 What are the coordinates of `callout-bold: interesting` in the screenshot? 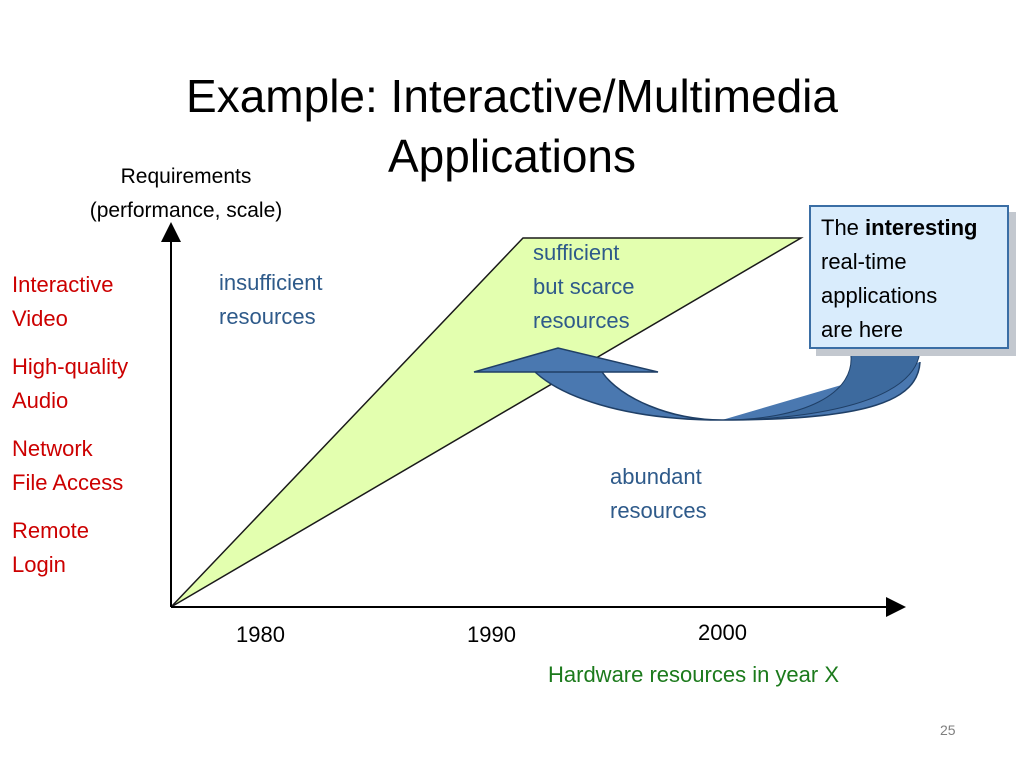 It's located at (921, 227).